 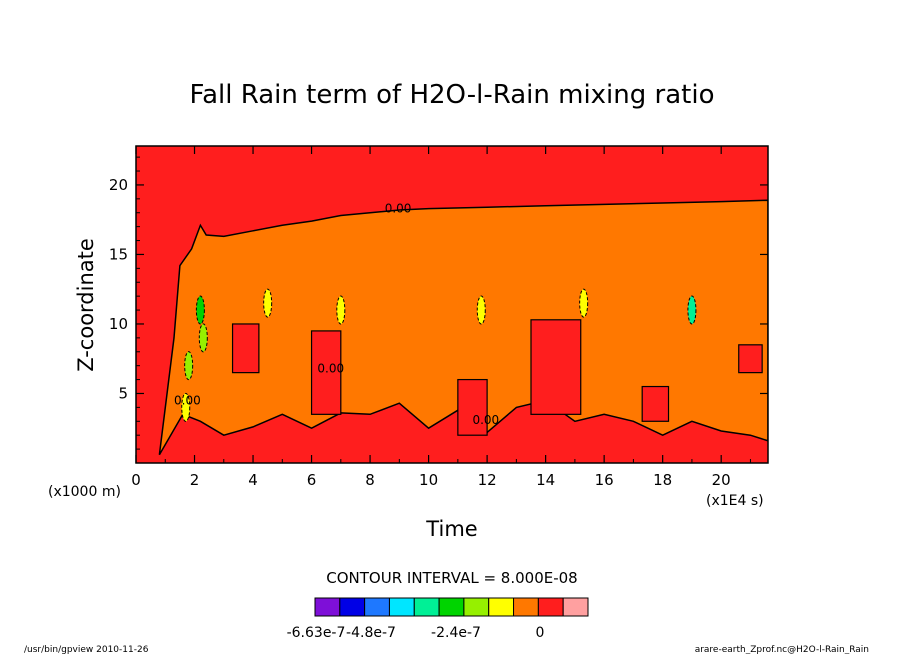 What do you see at coordinates (487, 480) in the screenshot?
I see `x-tick-label: 12` at bounding box center [487, 480].